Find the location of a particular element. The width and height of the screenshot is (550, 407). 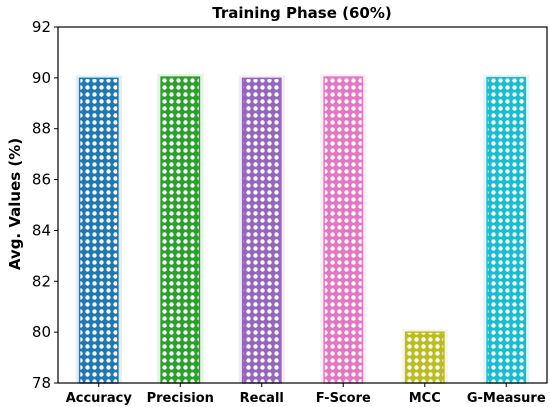

y-tick-label: 80 is located at coordinates (41, 332).